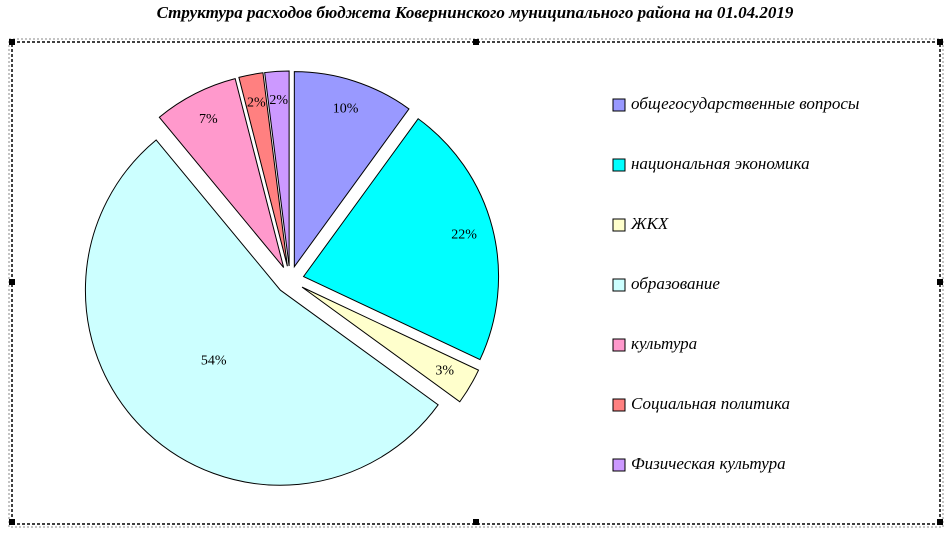  I want to click on data-label: 54%, so click(214, 360).